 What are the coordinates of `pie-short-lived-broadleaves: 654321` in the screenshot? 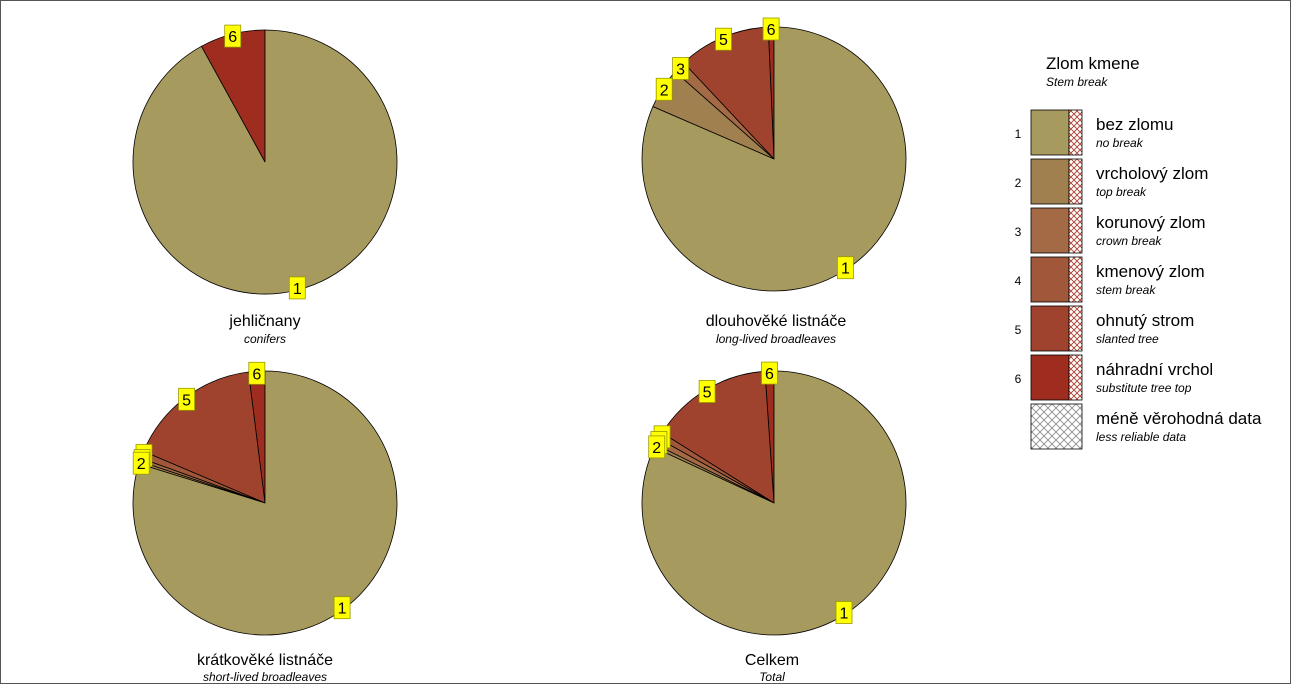 It's located at (265, 498).